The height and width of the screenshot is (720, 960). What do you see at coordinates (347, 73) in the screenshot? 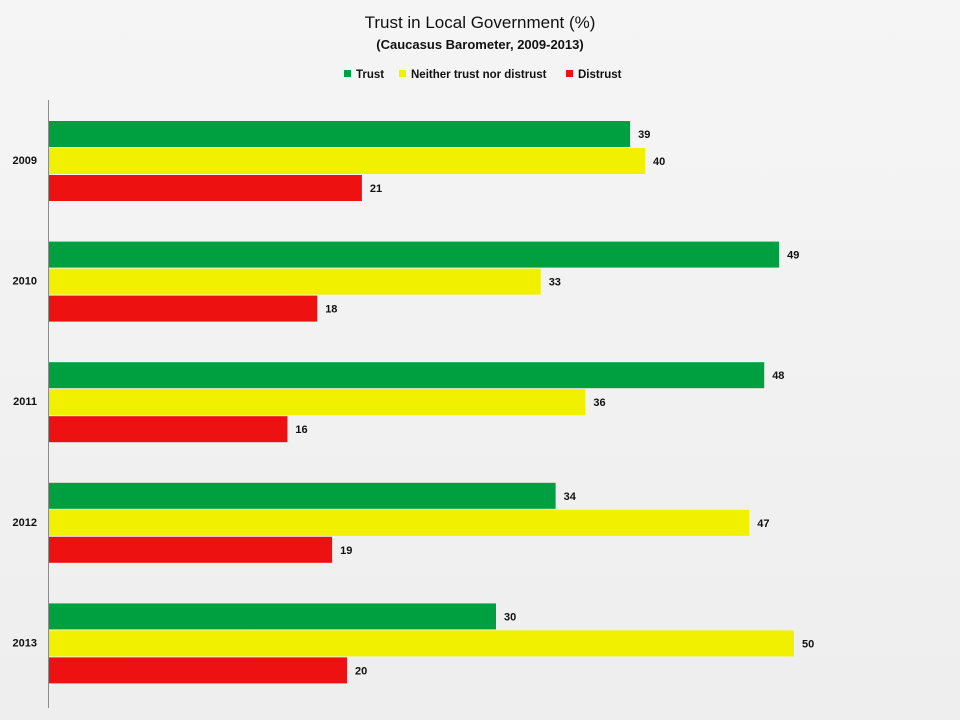
I see `legend-swatch-trust` at bounding box center [347, 73].